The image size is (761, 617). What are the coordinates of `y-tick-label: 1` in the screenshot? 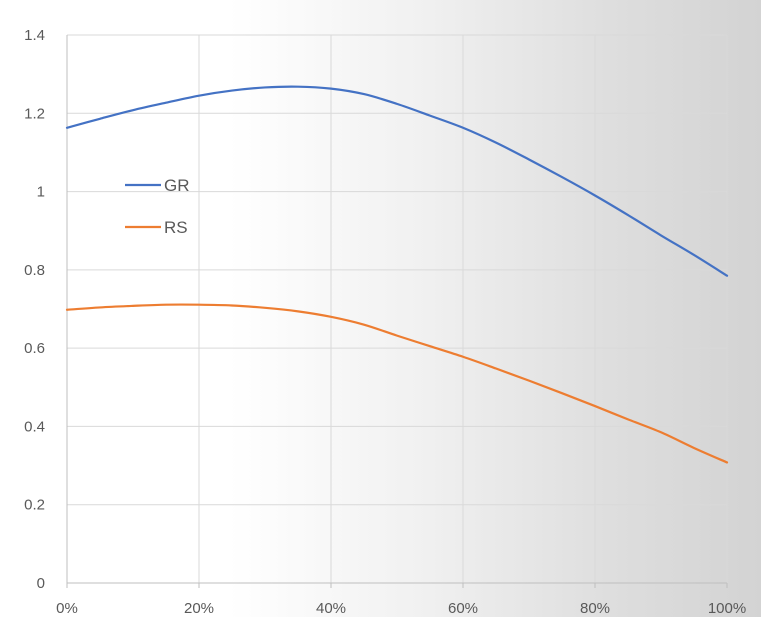 It's located at (41, 192).